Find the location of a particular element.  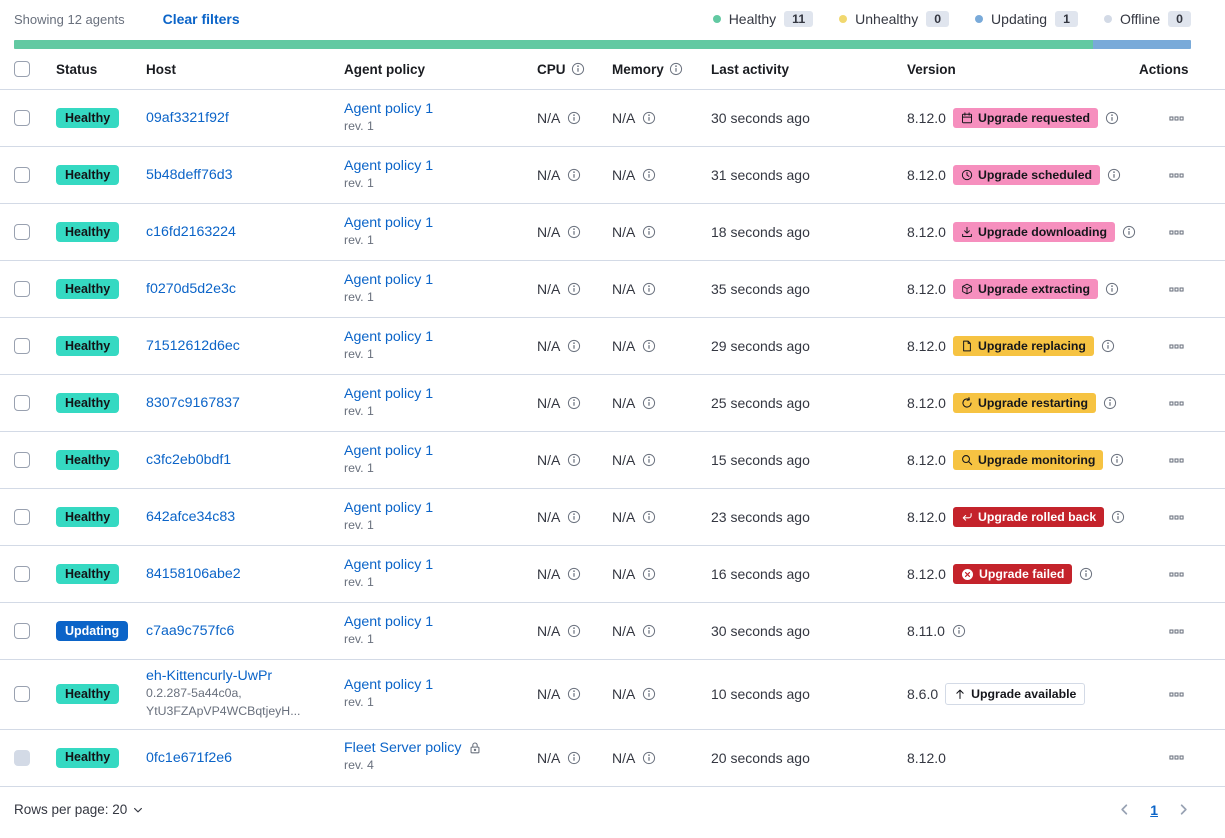

host-link: 8307c9167837 is located at coordinates (193, 403).